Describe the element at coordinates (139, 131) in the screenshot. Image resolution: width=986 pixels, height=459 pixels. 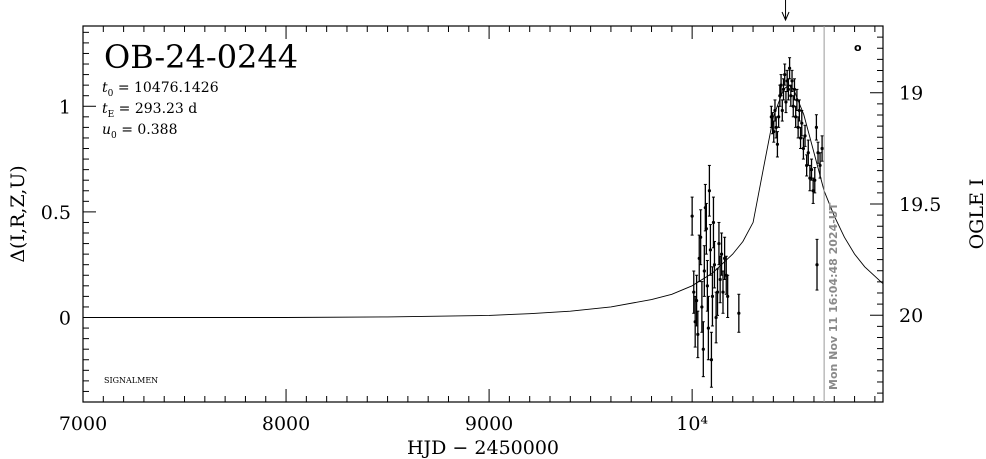
I see `parameter-line: u0 = 0.388` at that location.